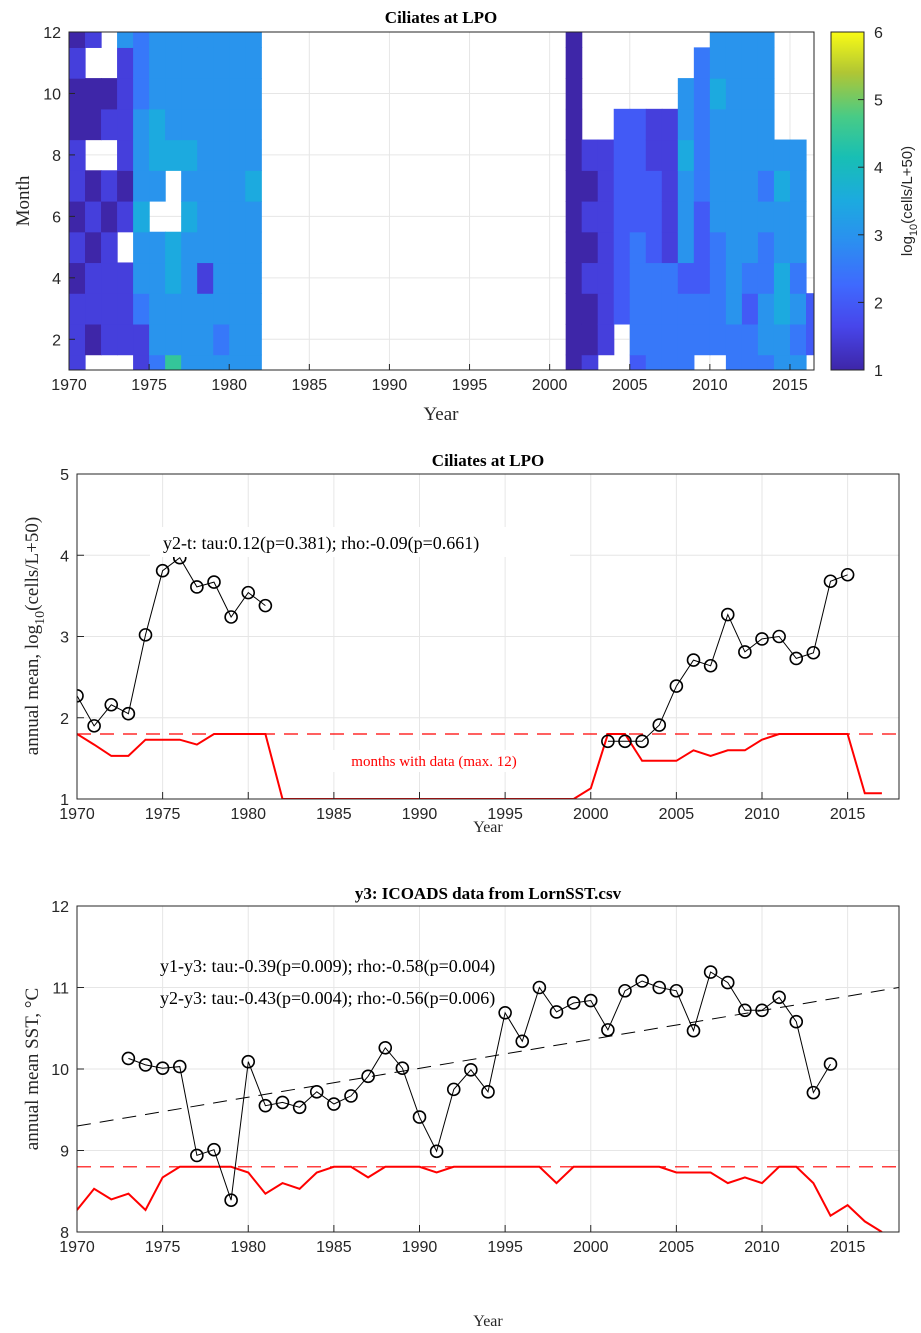  I want to click on sst-xtick-label: 2015, so click(848, 1247).